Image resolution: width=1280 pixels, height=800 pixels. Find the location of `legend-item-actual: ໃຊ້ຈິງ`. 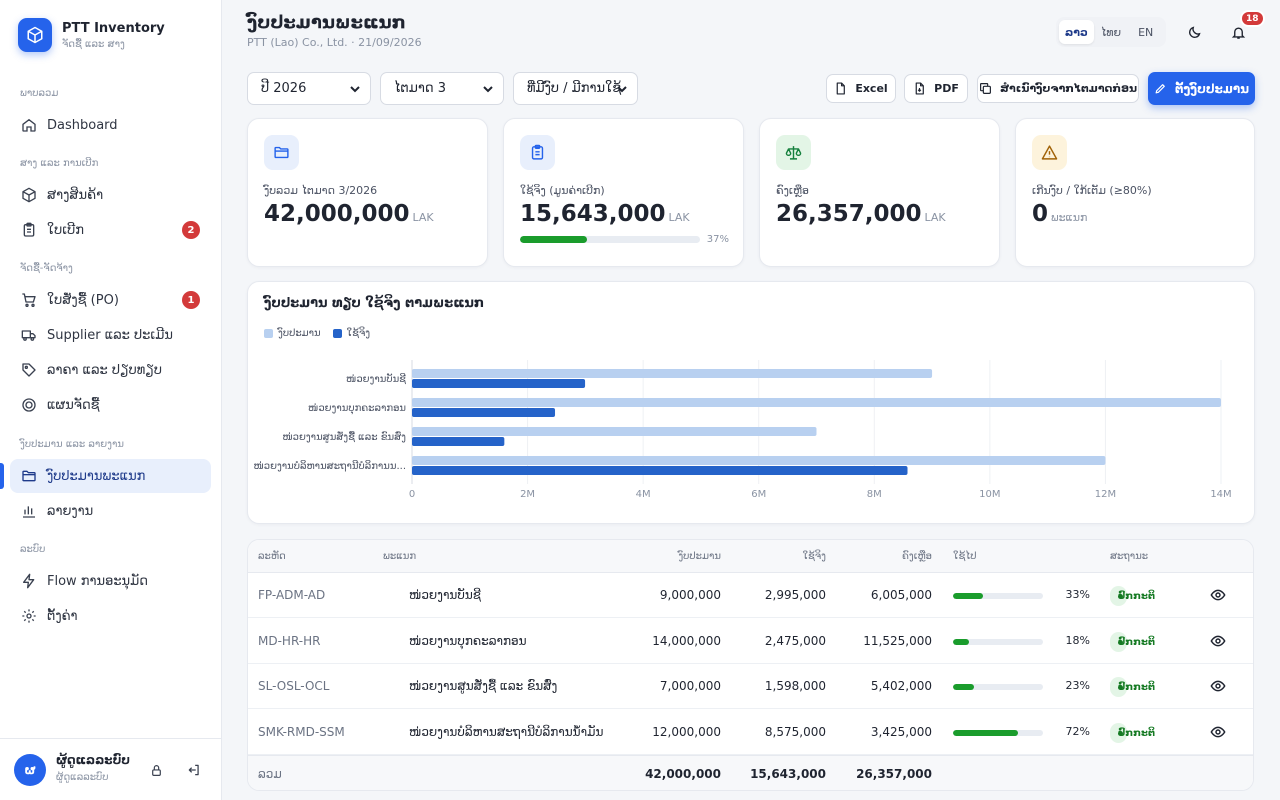

legend-item-actual: ໃຊ້ຈິງ is located at coordinates (351, 333).